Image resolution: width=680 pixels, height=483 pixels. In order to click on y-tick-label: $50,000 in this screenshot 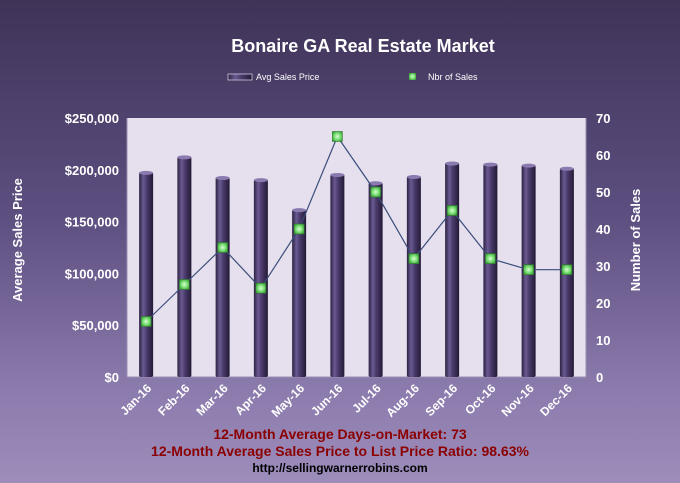, I will do `click(95, 325)`.